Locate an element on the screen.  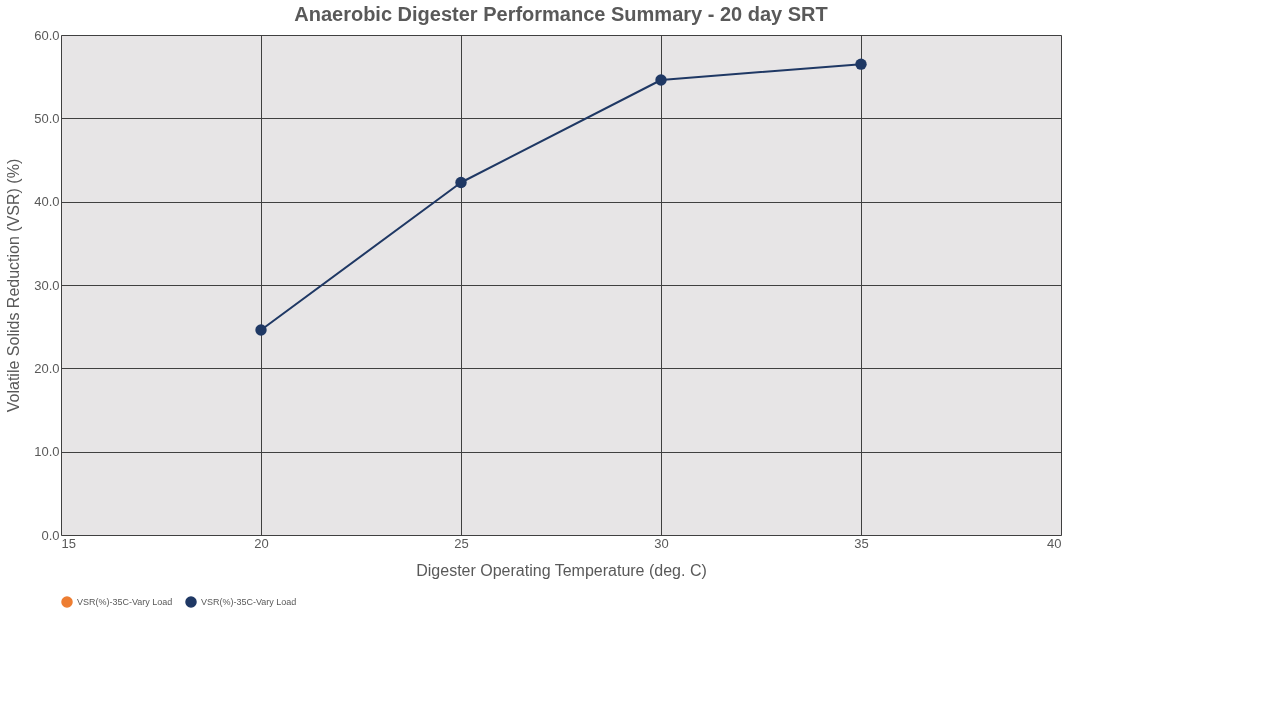
y-tick-label: 0.0 is located at coordinates (50, 535).